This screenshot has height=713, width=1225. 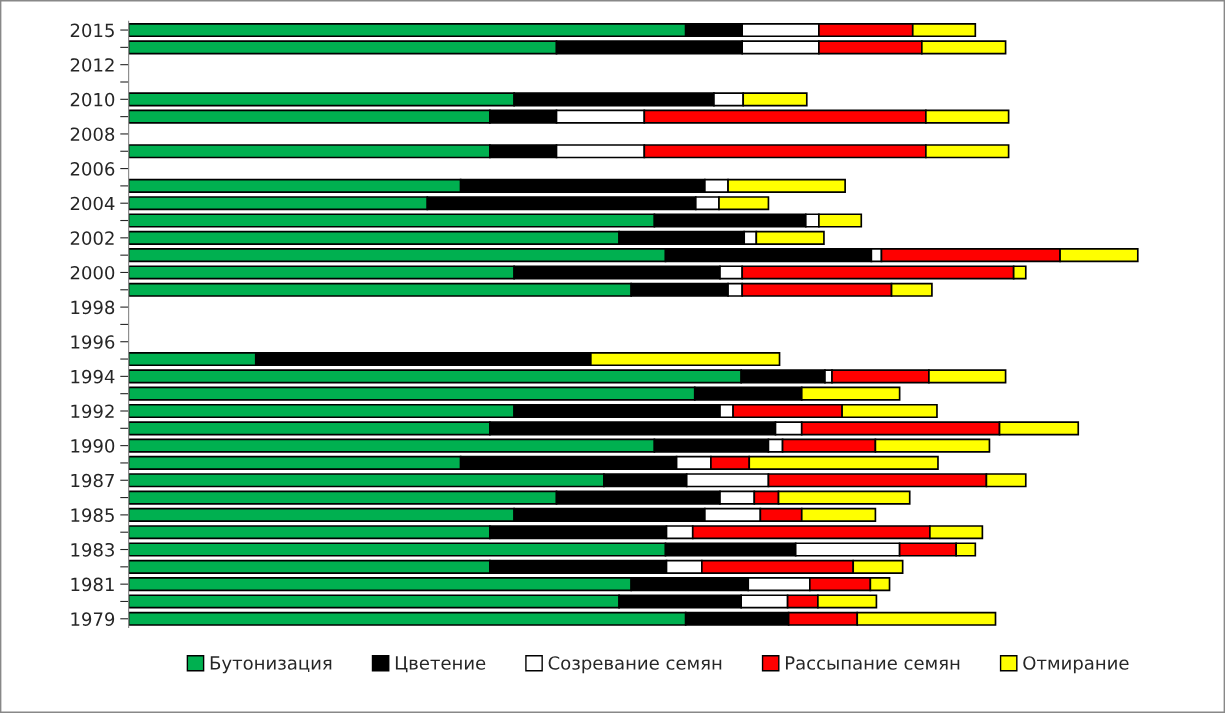 What do you see at coordinates (93, 342) in the screenshot?
I see `y-tick-label: 1996` at bounding box center [93, 342].